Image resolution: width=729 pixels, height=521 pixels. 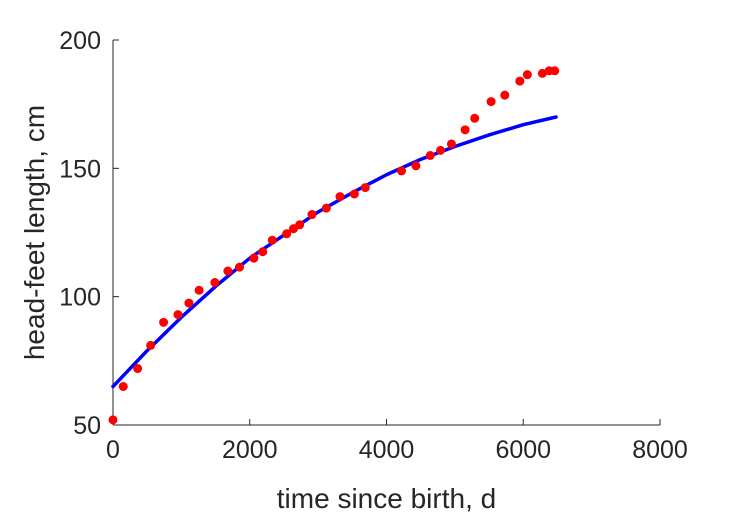 I want to click on y-axis-label: head-feet length, cm, so click(x=34, y=232).